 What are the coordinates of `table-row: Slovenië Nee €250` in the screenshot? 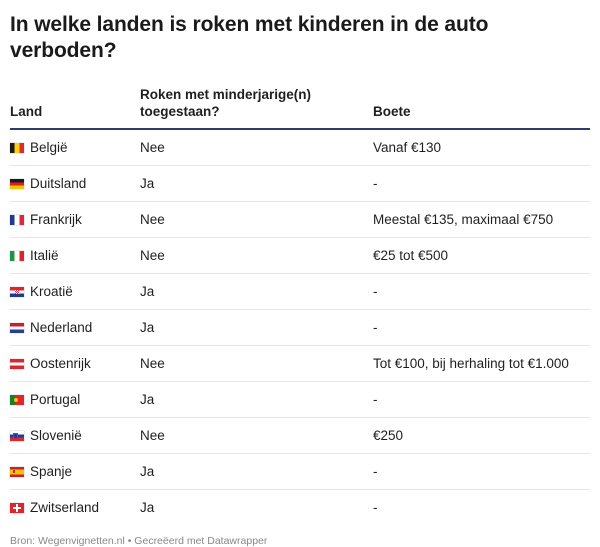 It's located at (300, 435).